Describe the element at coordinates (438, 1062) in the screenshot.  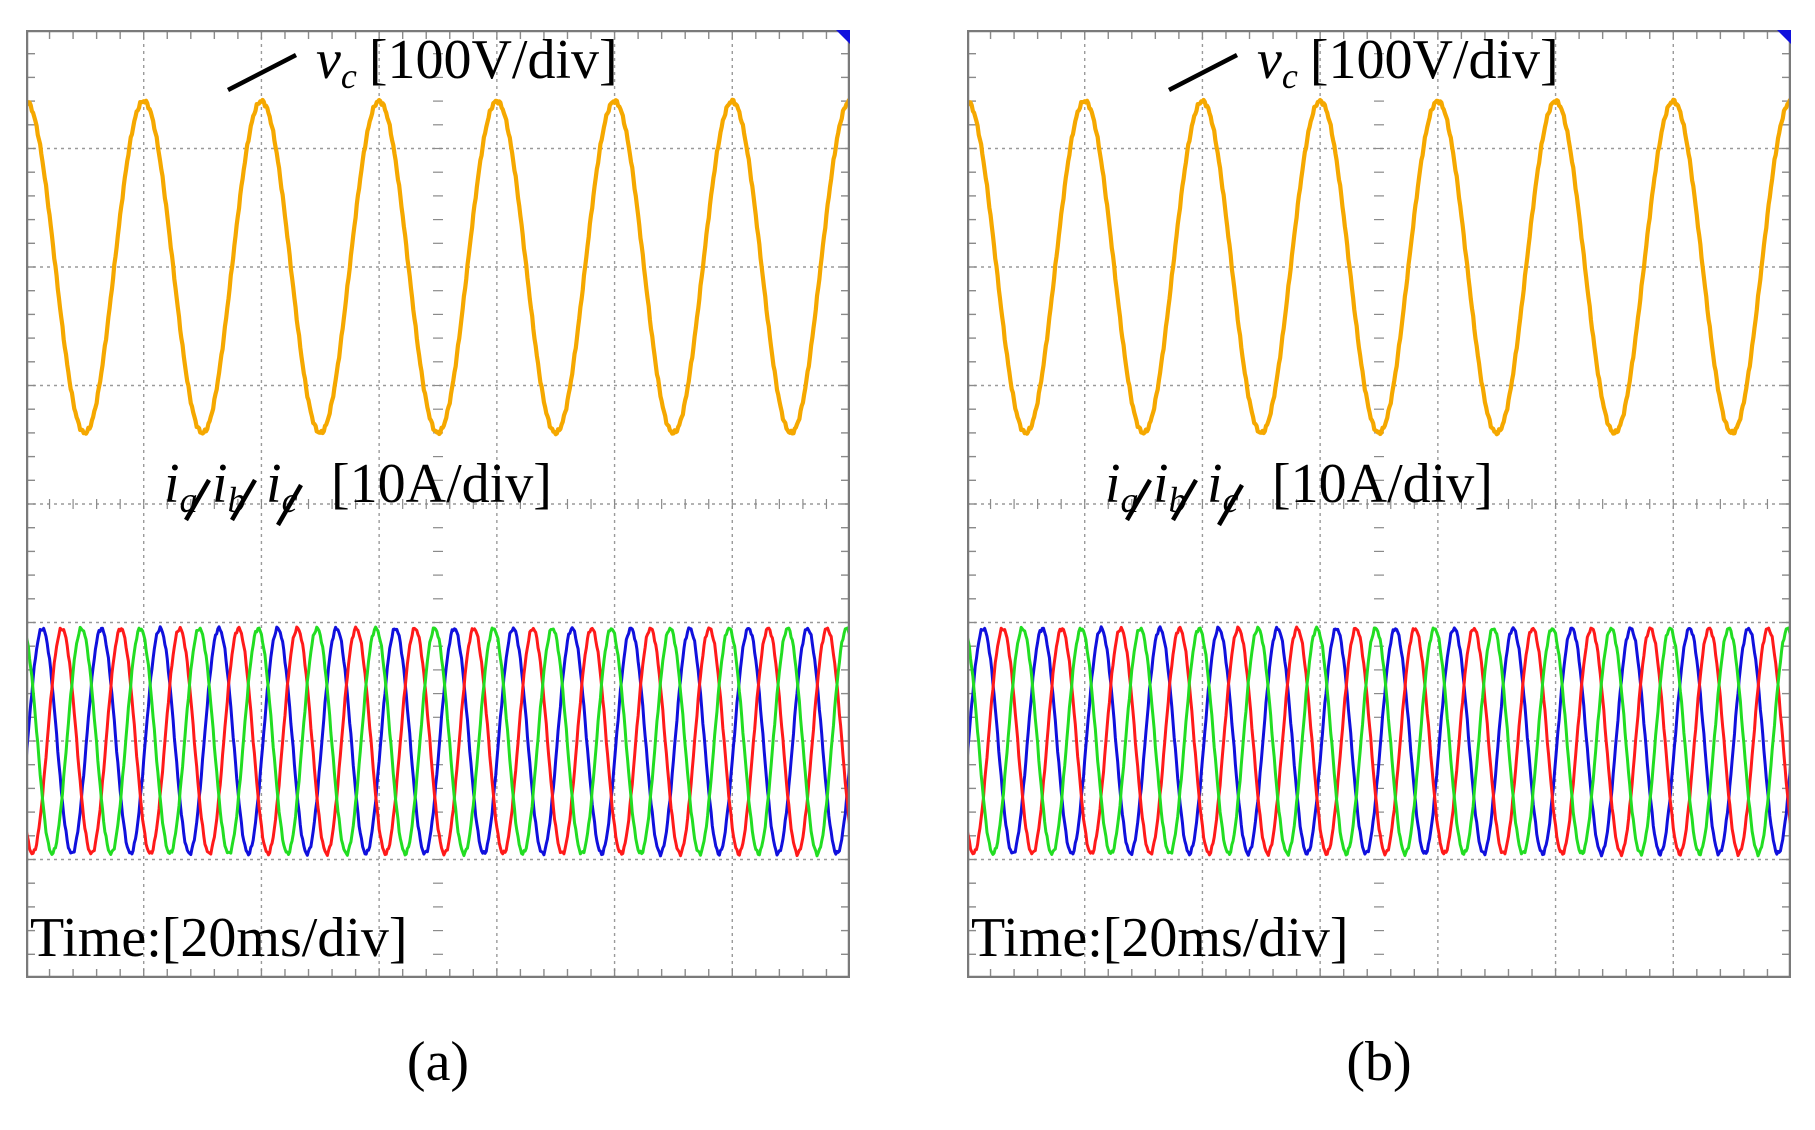
I see `panel-caption-a: (a)` at that location.